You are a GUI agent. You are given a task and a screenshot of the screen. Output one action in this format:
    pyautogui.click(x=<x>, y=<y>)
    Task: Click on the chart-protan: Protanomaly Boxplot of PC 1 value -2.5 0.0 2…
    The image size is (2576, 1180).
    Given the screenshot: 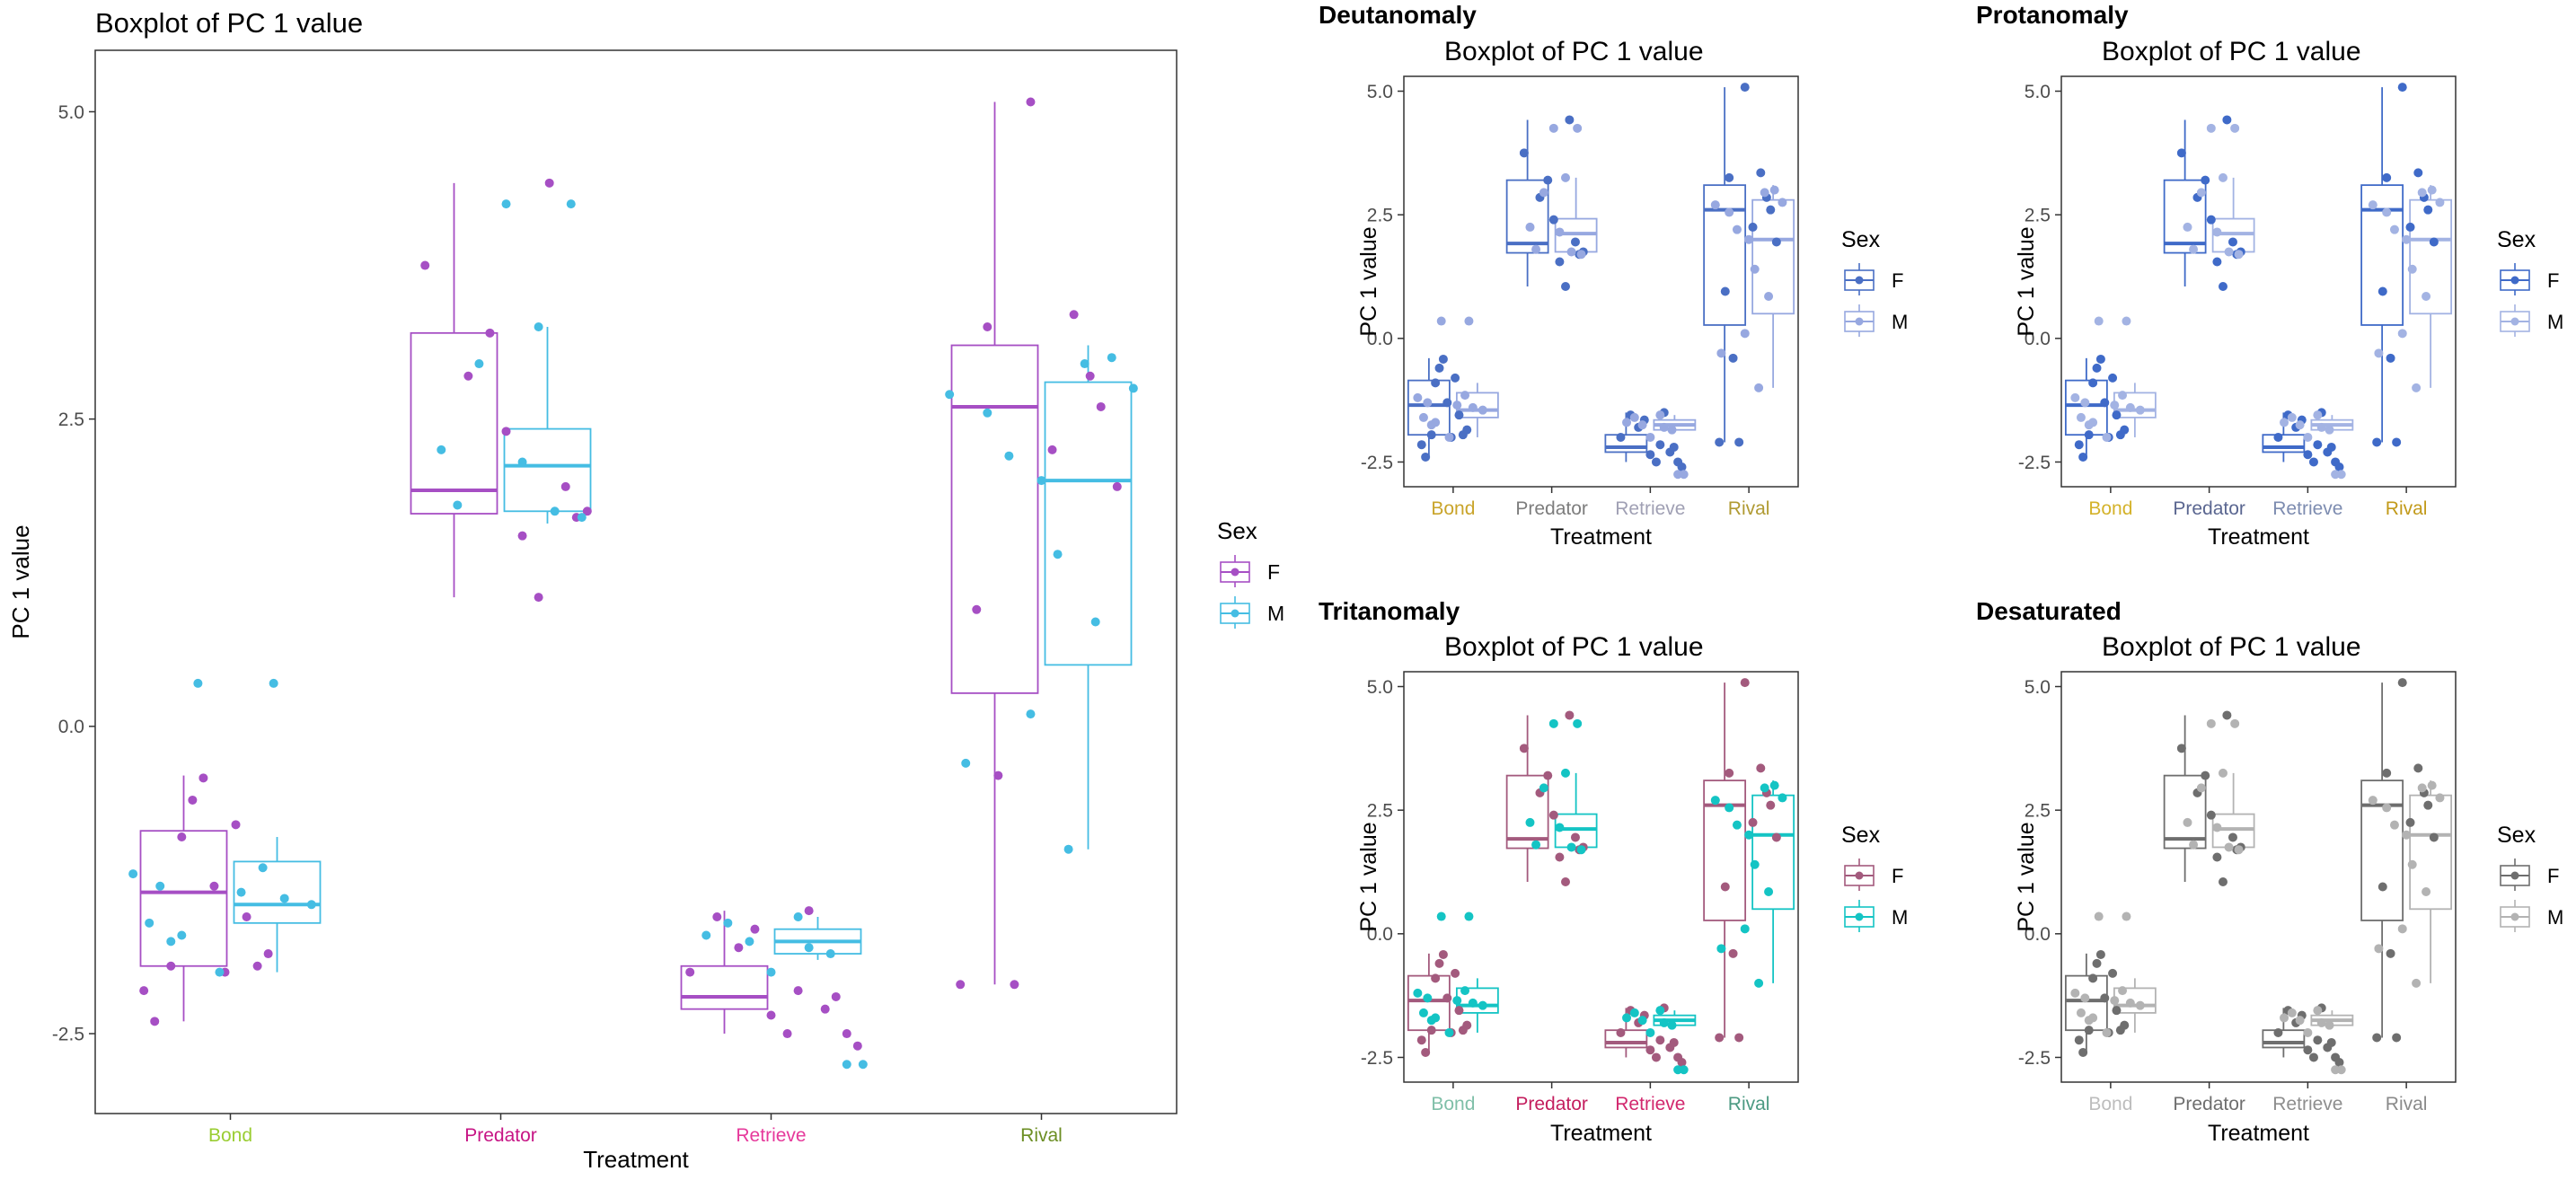 What is the action you would take?
    pyautogui.click(x=2269, y=275)
    